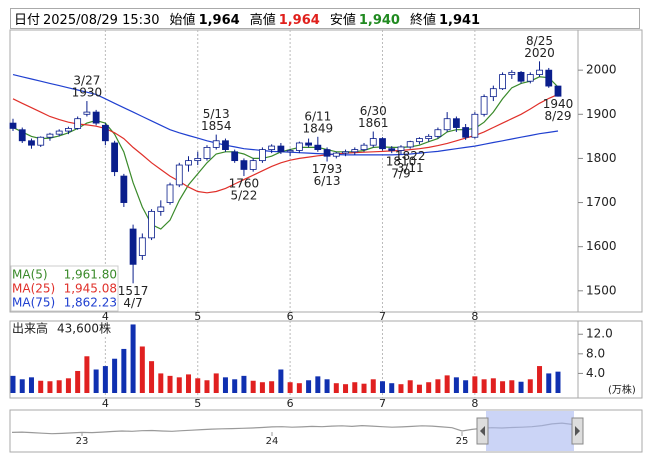  I want to click on y-tick-label: 4.0, so click(595, 373).